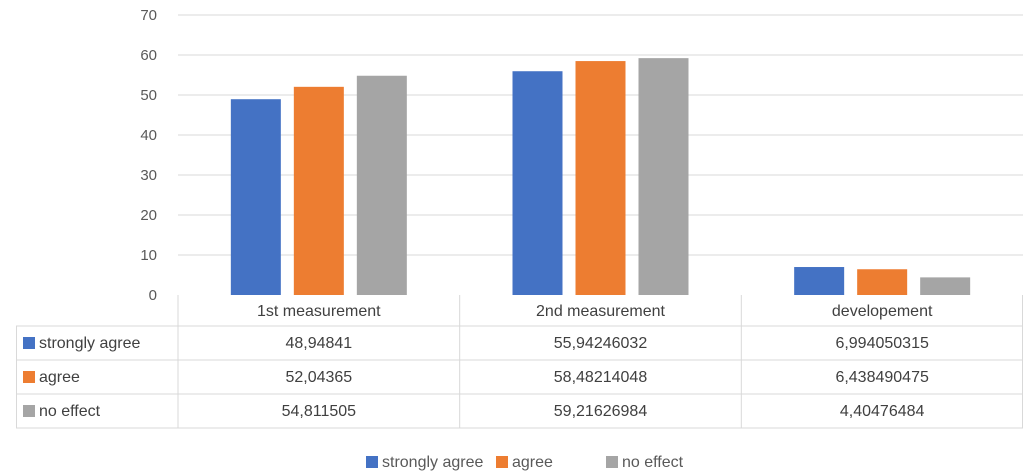 The width and height of the screenshot is (1023, 474). What do you see at coordinates (653, 462) in the screenshot?
I see `legend-label: no effect` at bounding box center [653, 462].